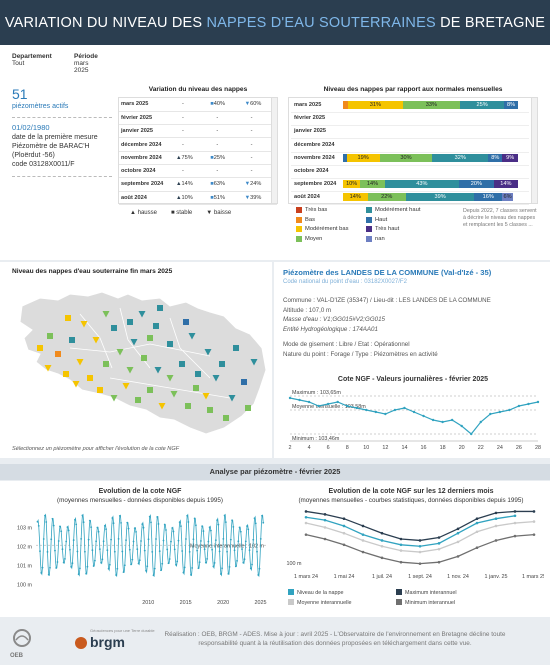 Image resolution: width=550 pixels, height=665 pixels. I want to click on departement-value: Tout, so click(18, 63).